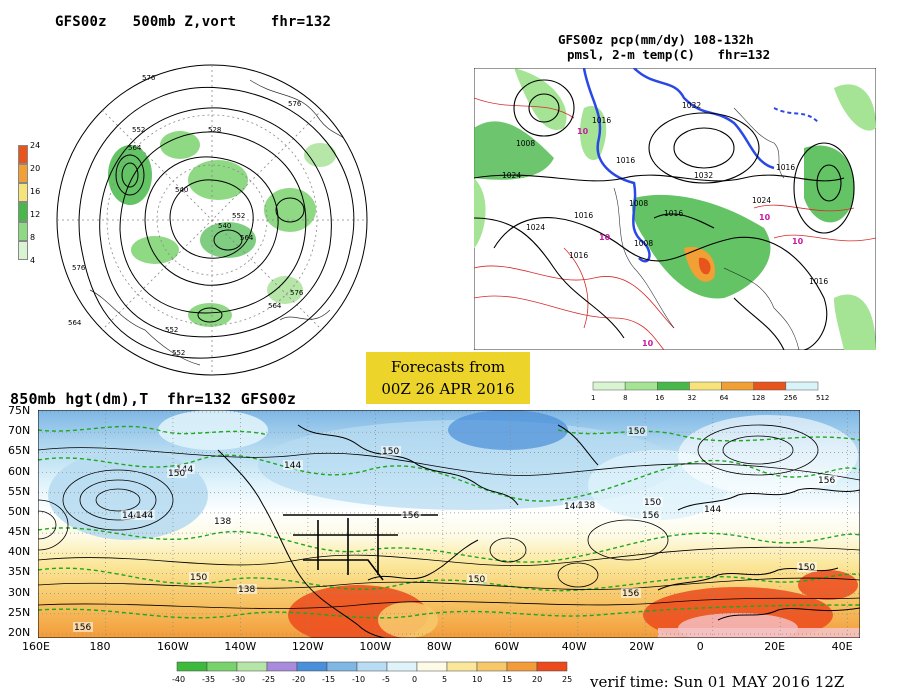  I want to click on na-temp-labels: 10 10 10 10 10, so click(690, 237).